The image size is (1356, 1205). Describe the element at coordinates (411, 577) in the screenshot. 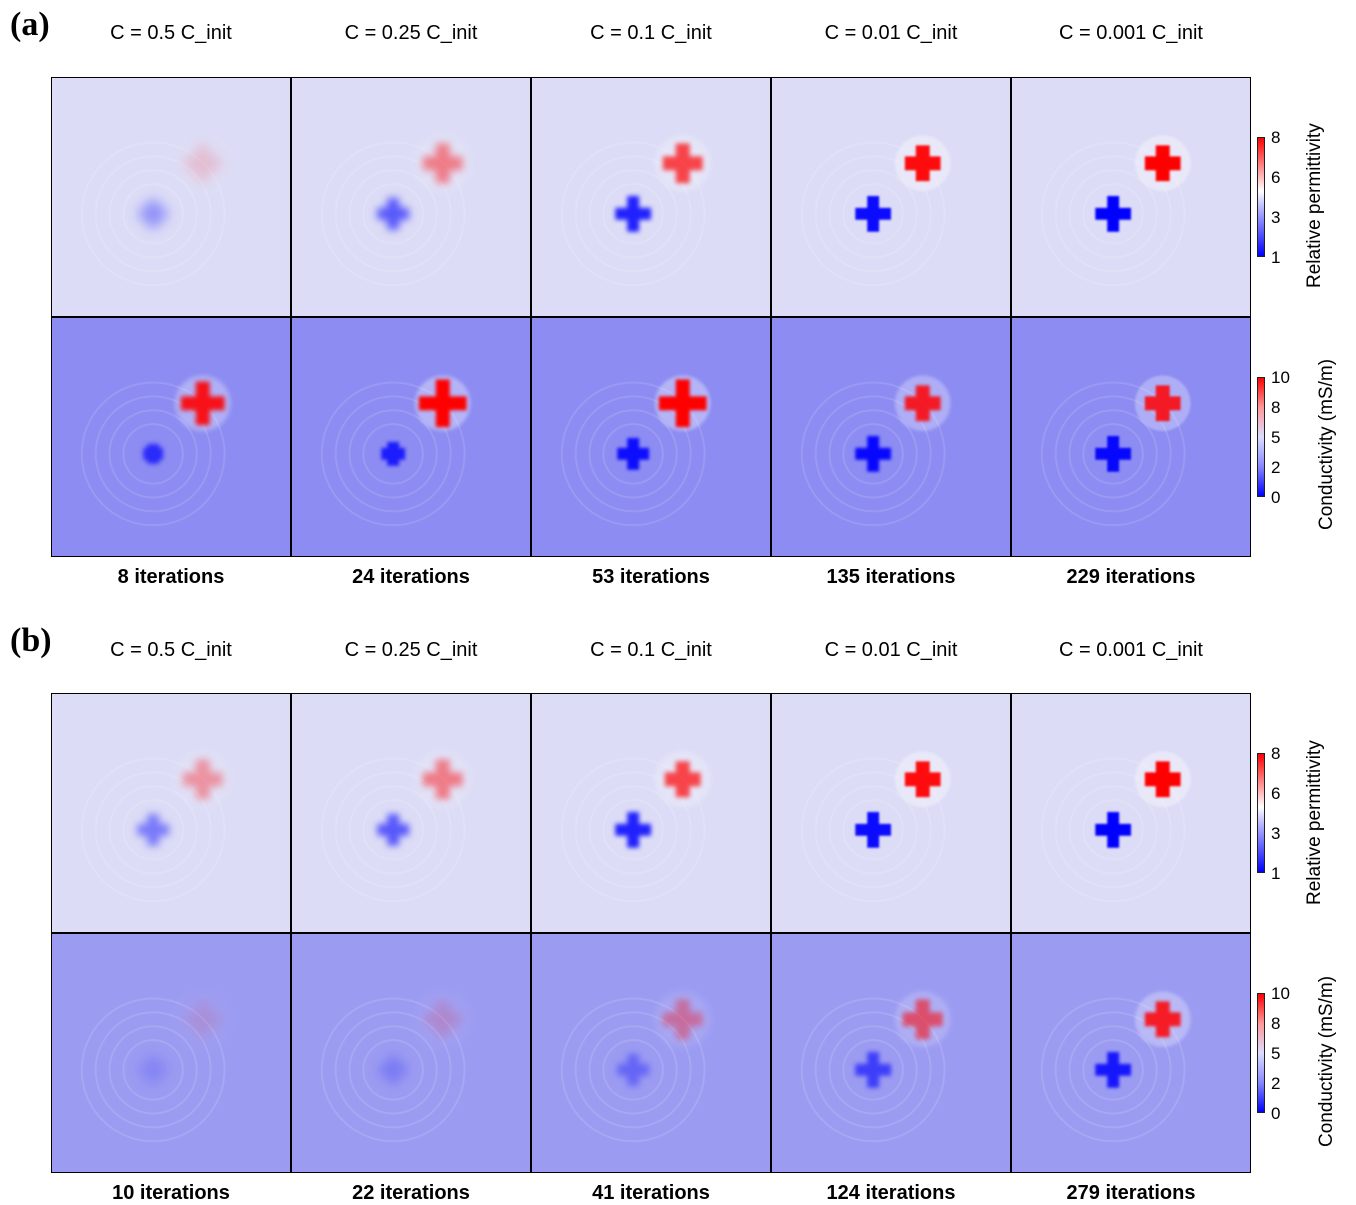

I see `panel-a-col2-iterations: 24 iterations` at that location.